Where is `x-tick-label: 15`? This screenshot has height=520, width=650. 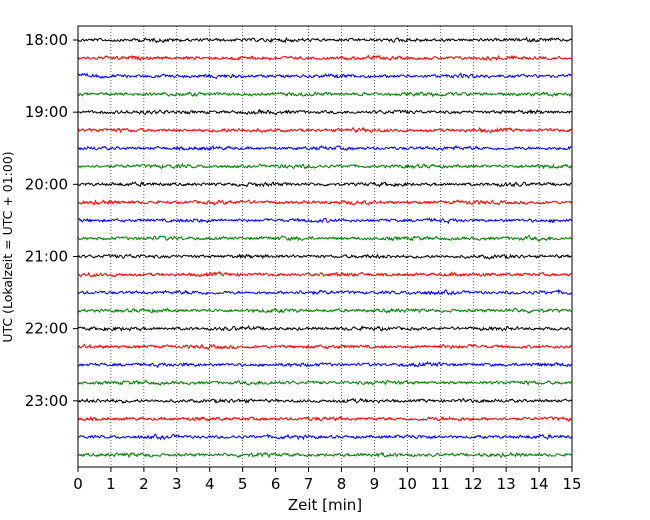 x-tick-label: 15 is located at coordinates (571, 484).